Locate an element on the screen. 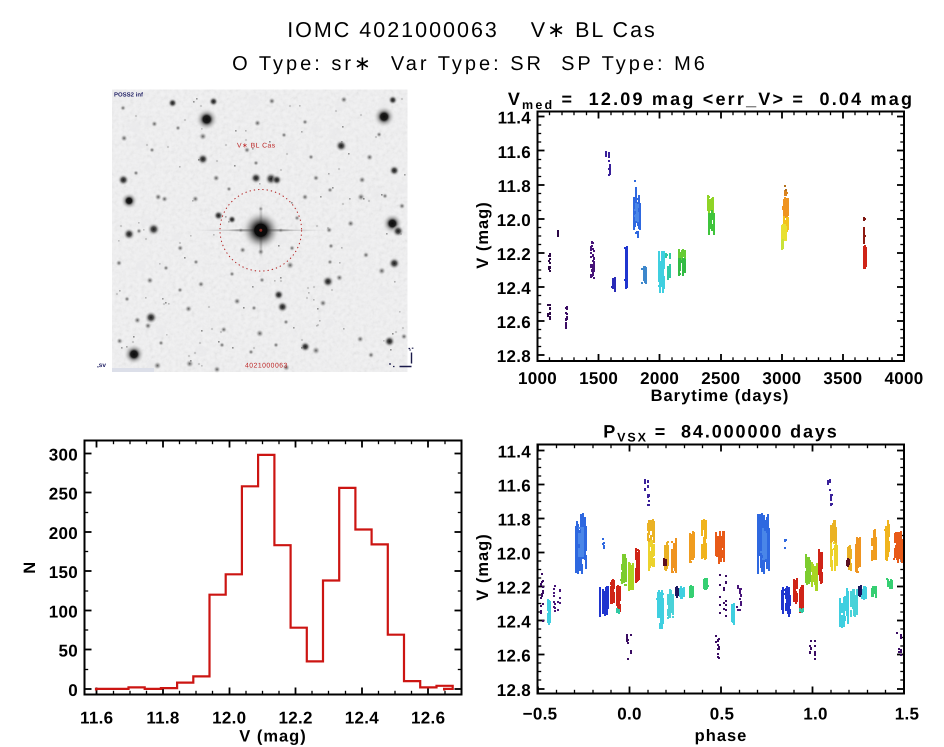 The width and height of the screenshot is (944, 747). svg-text: 200 is located at coordinates (63, 533).